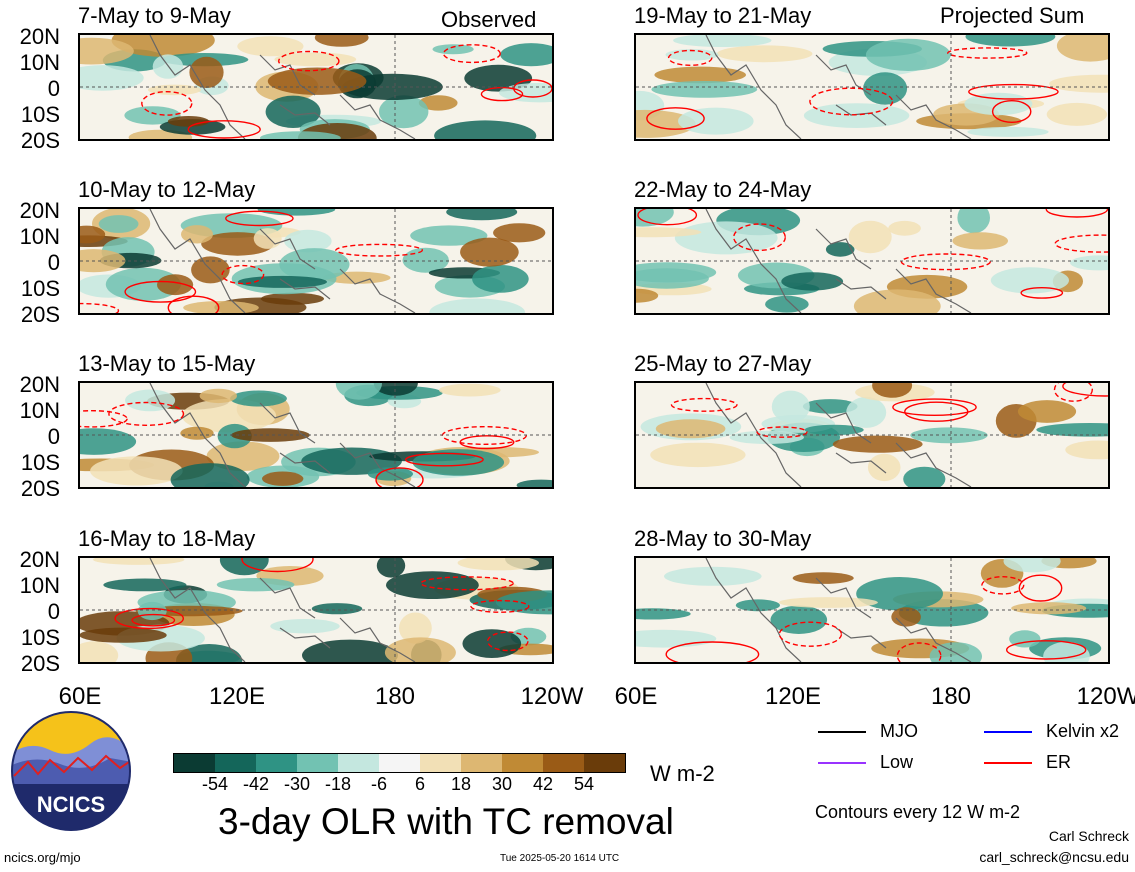 The image size is (1135, 872). I want to click on lon-tick: 60E, so click(636, 696).